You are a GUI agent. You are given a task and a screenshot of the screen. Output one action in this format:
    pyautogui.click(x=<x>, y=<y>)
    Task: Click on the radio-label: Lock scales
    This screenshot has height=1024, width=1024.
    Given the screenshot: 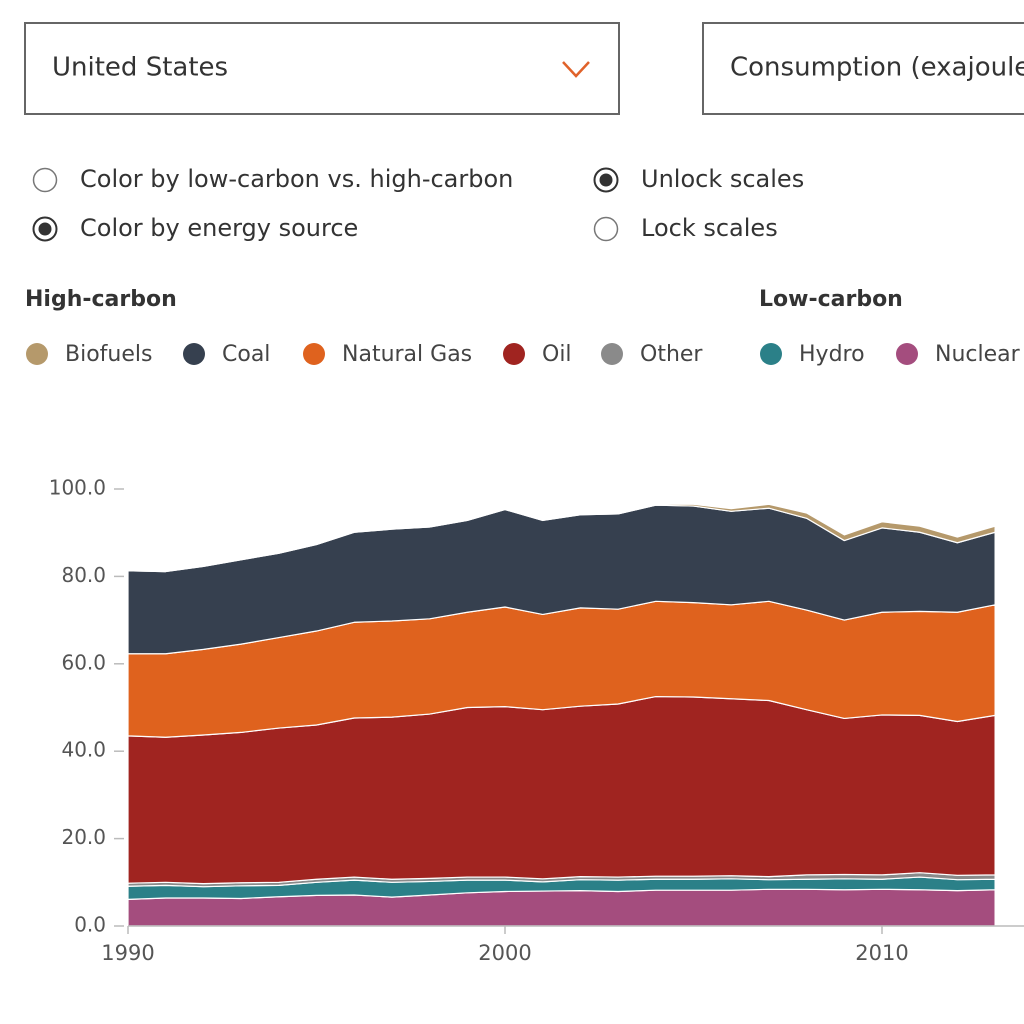 What is the action you would take?
    pyautogui.click(x=709, y=228)
    